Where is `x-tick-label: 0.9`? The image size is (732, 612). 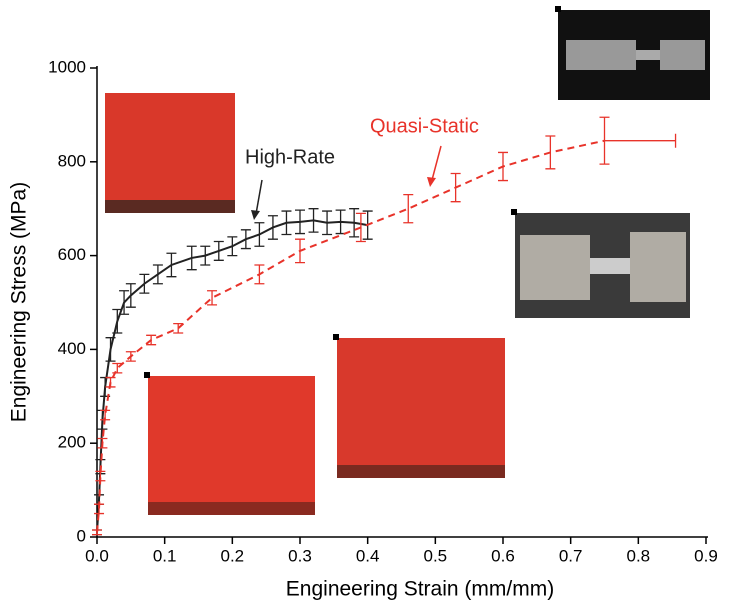
x-tick-label: 0.9 is located at coordinates (706, 555).